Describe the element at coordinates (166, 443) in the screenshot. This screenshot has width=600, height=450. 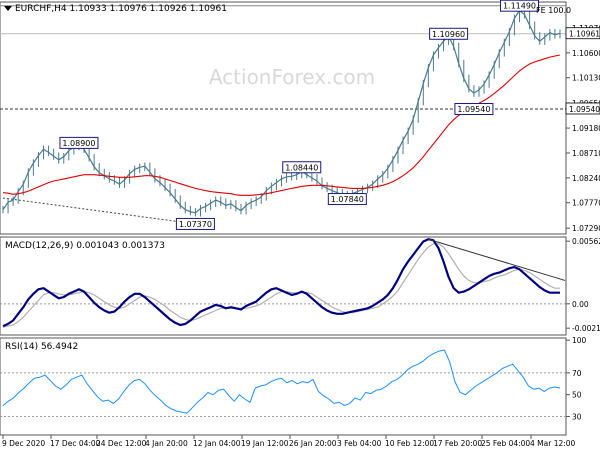
I see `x-tick-label: 4 Jan 20:00` at that location.